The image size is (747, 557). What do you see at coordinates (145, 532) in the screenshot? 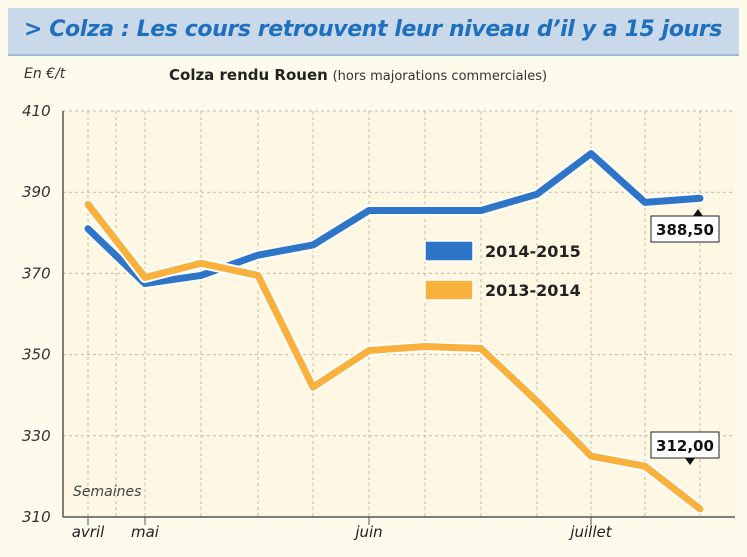
I see `x-tick-label: mai` at bounding box center [145, 532].